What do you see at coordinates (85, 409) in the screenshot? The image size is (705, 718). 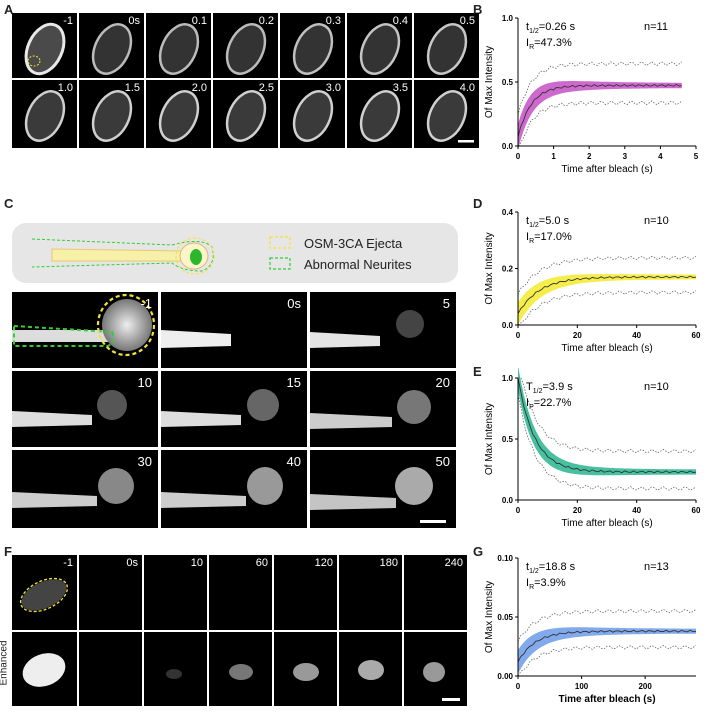 I see `panel-c-frame: 10` at bounding box center [85, 409].